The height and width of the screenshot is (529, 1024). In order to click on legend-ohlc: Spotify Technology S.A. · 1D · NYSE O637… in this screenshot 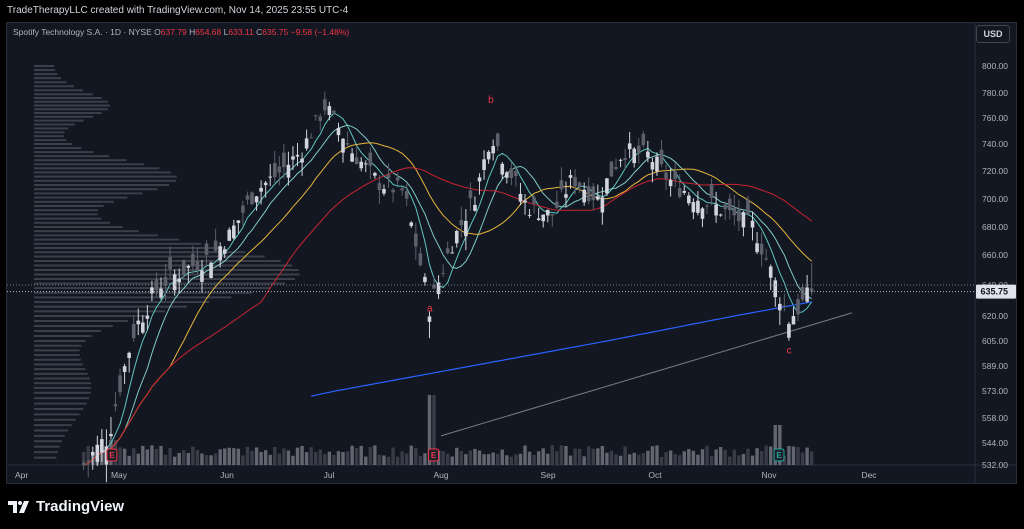, I will do `click(181, 32)`.